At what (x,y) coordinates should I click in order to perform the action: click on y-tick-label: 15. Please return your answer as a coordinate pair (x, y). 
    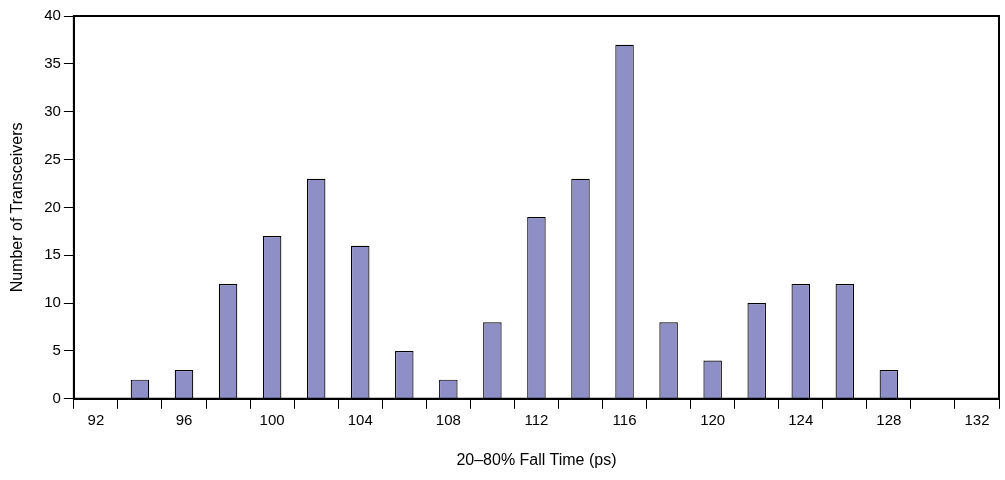
    Looking at the image, I should click on (52, 254).